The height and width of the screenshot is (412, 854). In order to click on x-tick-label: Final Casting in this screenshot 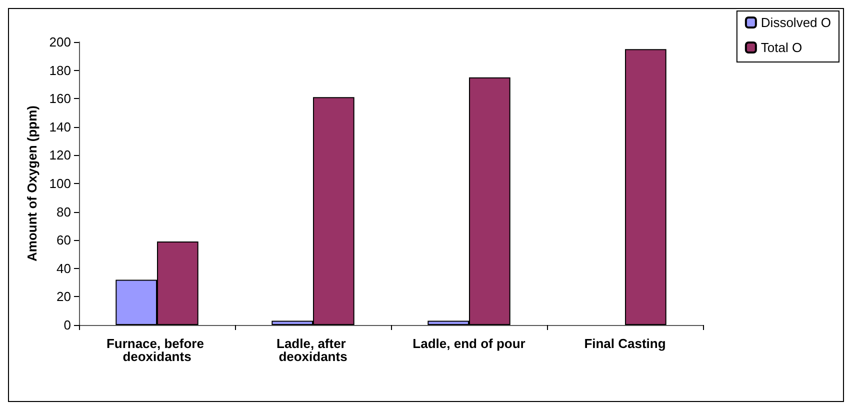, I will do `click(625, 343)`.